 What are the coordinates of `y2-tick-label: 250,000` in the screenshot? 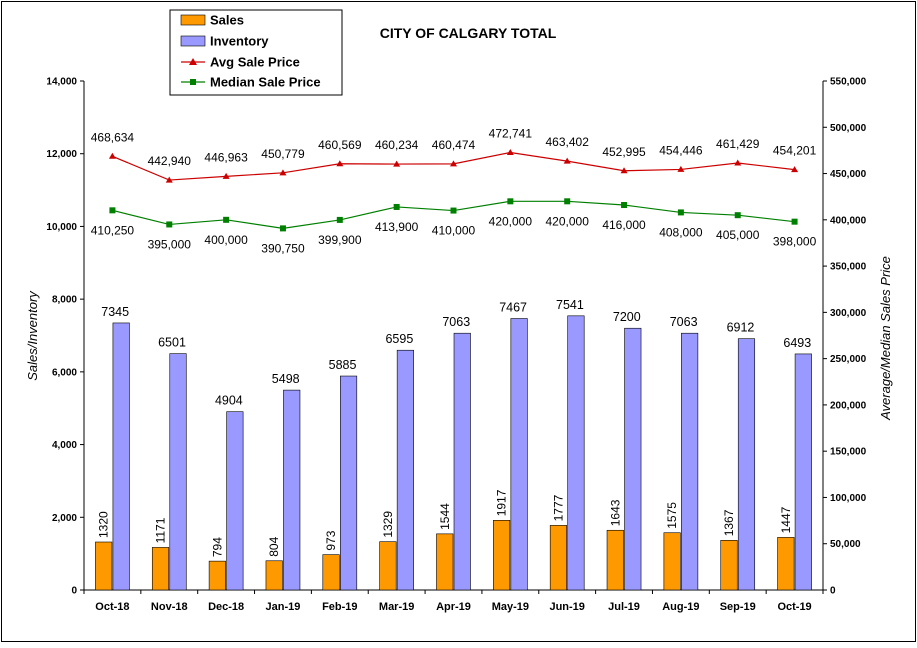 It's located at (848, 359).